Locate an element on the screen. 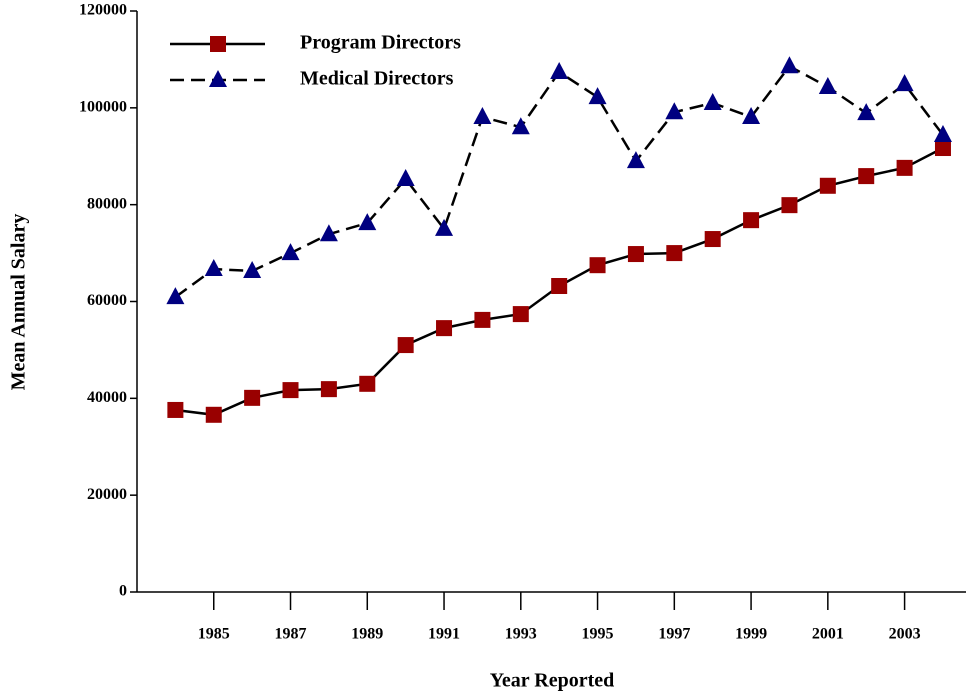  y-tick-label: 120000 is located at coordinates (103, 10).